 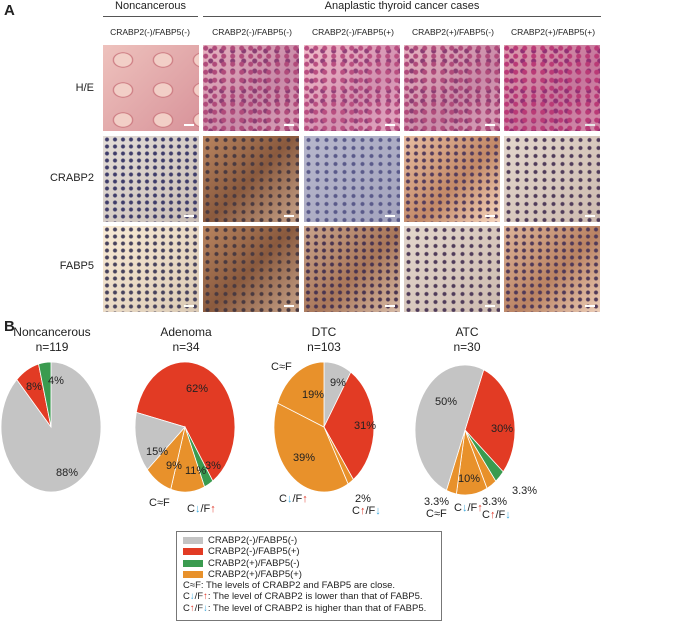 What do you see at coordinates (467, 339) in the screenshot?
I see `pie-title: ATC n=30` at bounding box center [467, 339].